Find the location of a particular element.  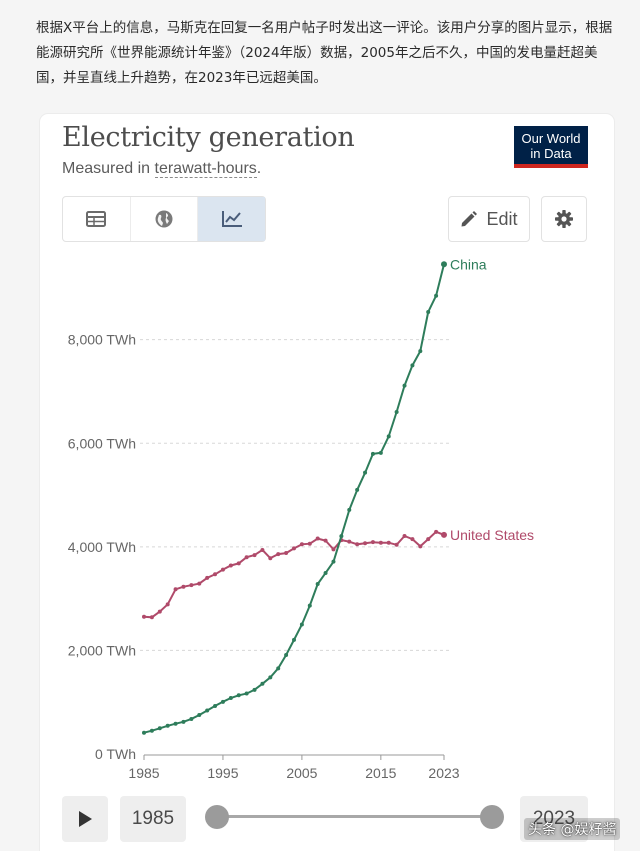

timeline-track is located at coordinates (353, 816).